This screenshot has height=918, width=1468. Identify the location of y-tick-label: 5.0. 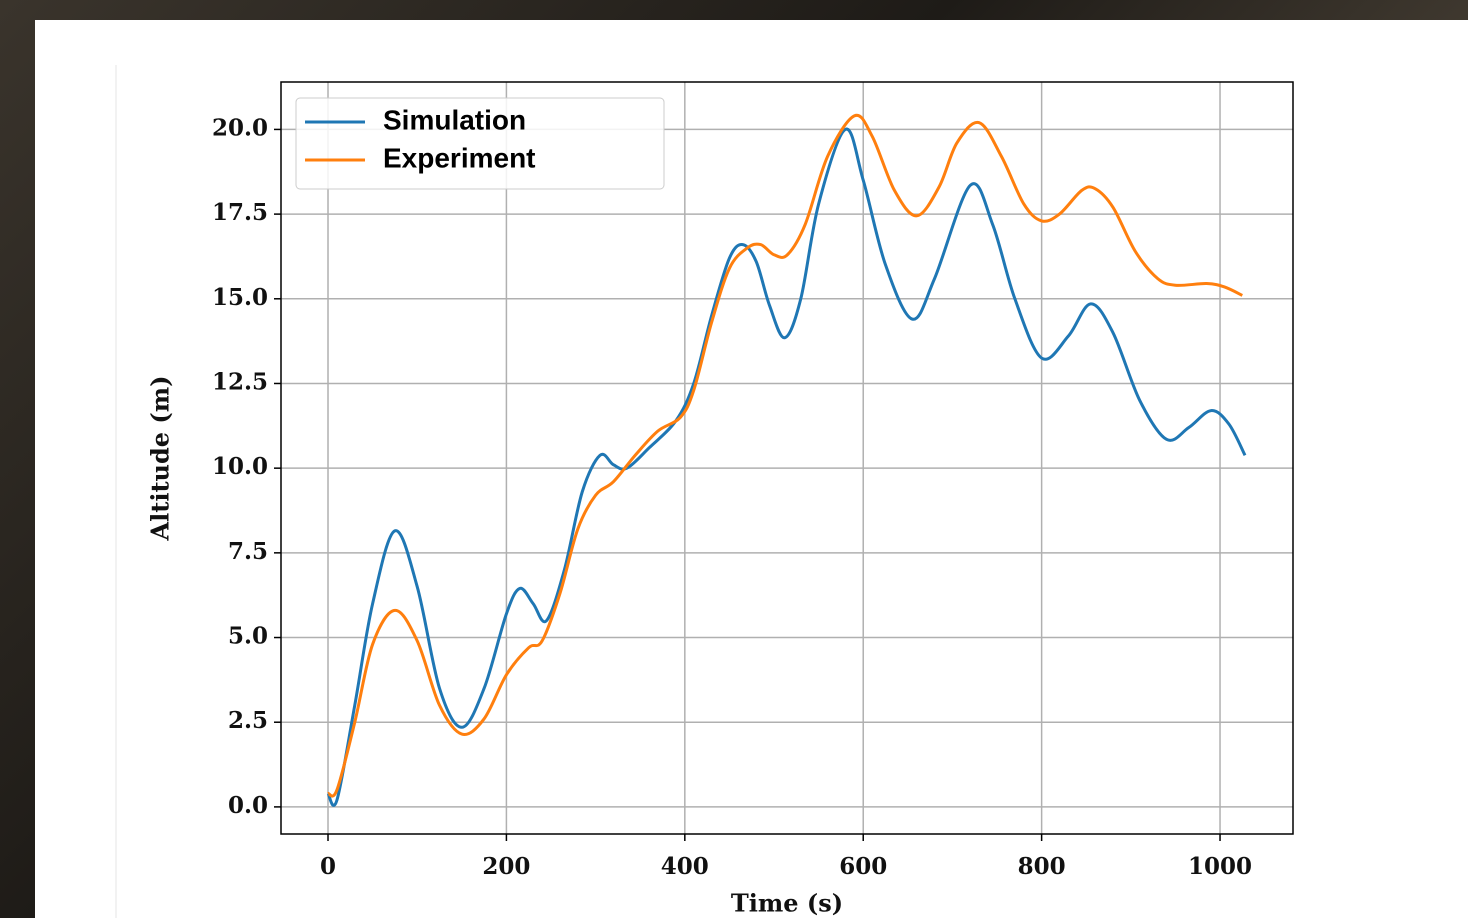
(248, 636).